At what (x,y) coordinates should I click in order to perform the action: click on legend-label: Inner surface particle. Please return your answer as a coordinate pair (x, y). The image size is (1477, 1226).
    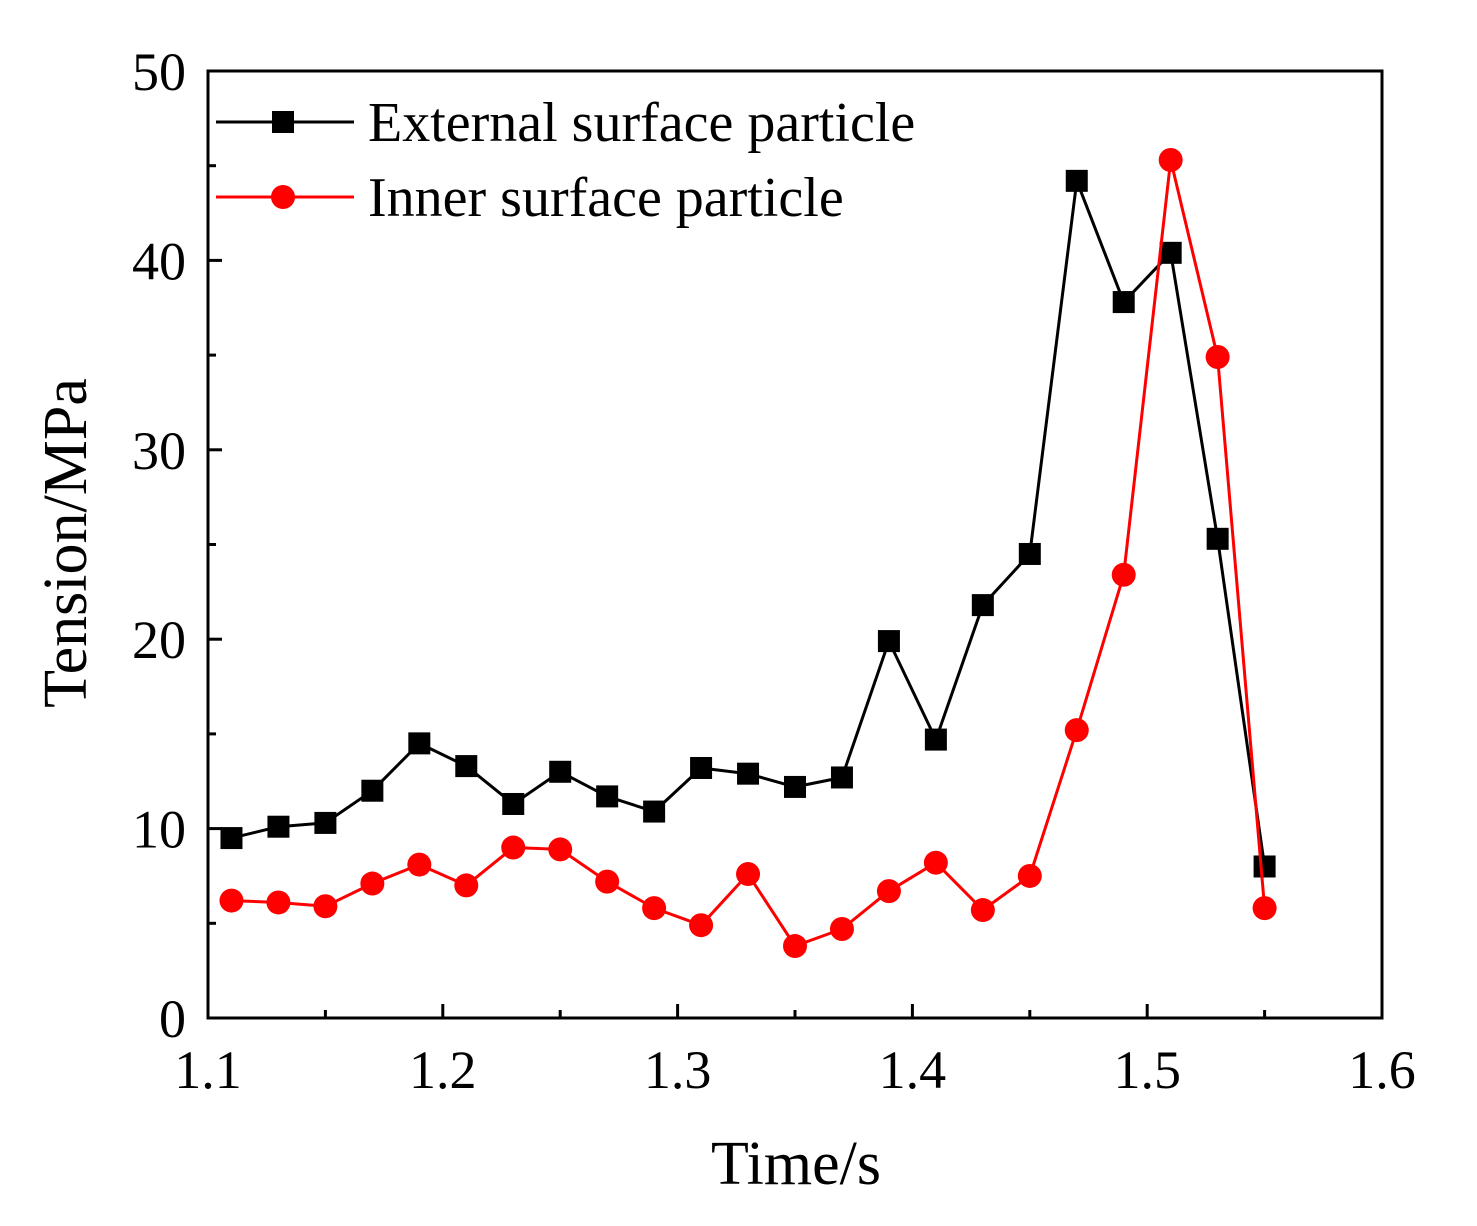
    Looking at the image, I should click on (606, 198).